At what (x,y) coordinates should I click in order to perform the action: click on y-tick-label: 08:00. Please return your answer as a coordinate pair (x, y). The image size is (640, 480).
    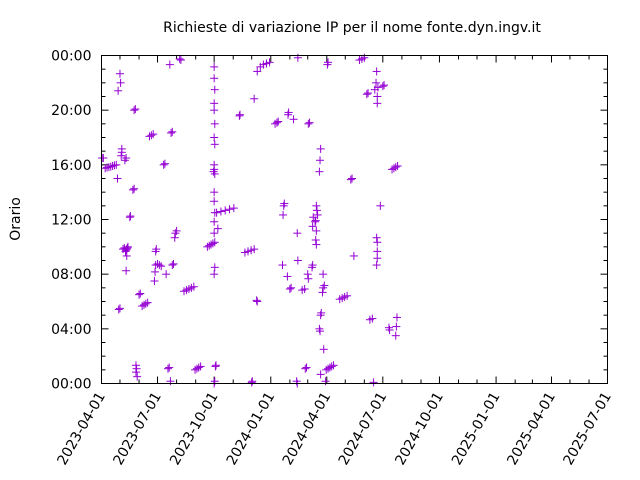
    Looking at the image, I should click on (71, 275).